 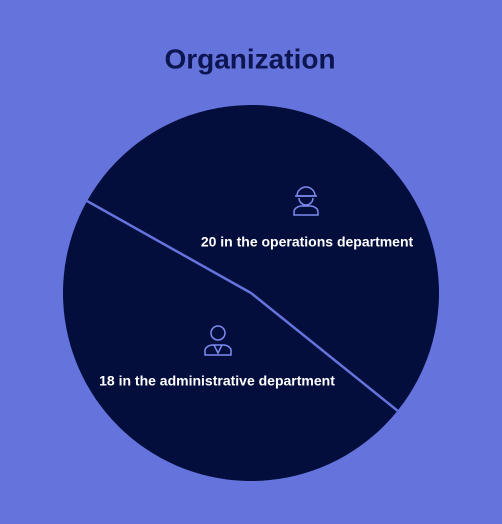 I want to click on worker-icon, so click(x=306, y=201).